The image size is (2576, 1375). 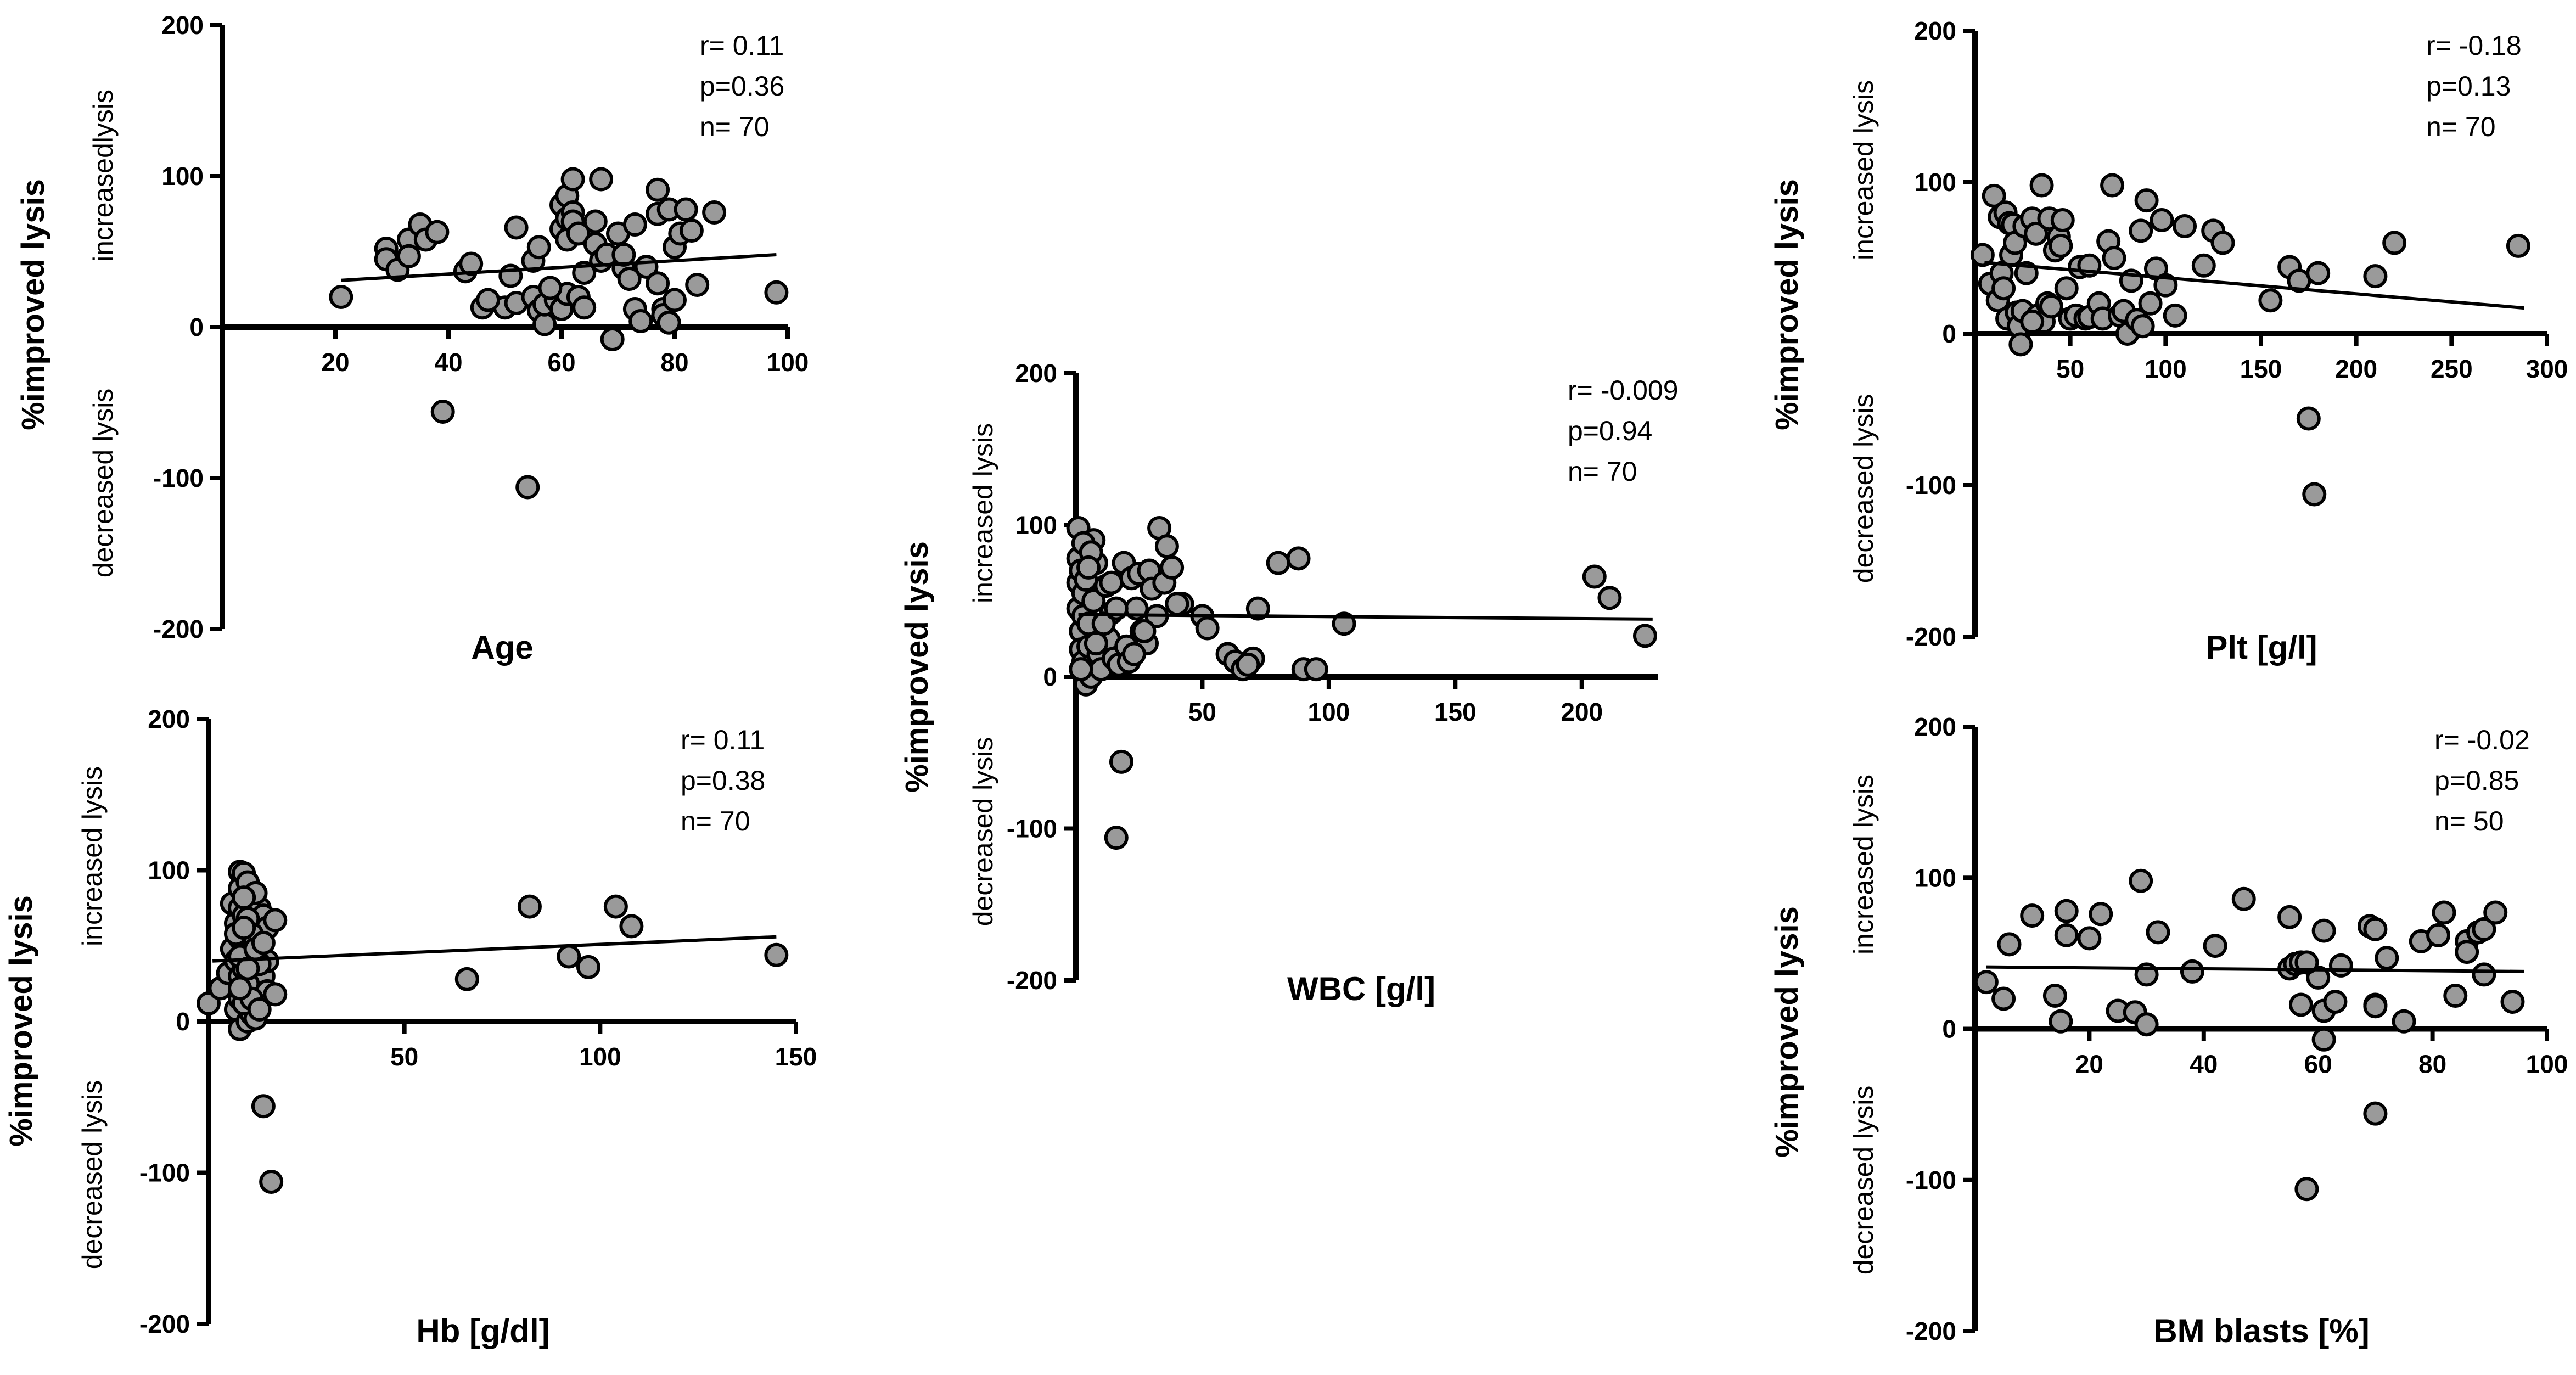 What do you see at coordinates (448, 362) in the screenshot?
I see `x-tick-label: 40` at bounding box center [448, 362].